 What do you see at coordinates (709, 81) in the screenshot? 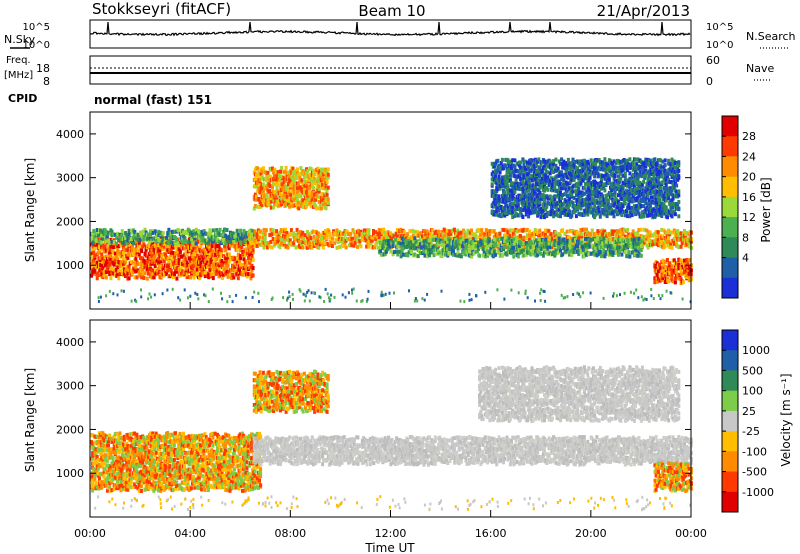
I see `freq-right-tick-bottom: 0` at bounding box center [709, 81].